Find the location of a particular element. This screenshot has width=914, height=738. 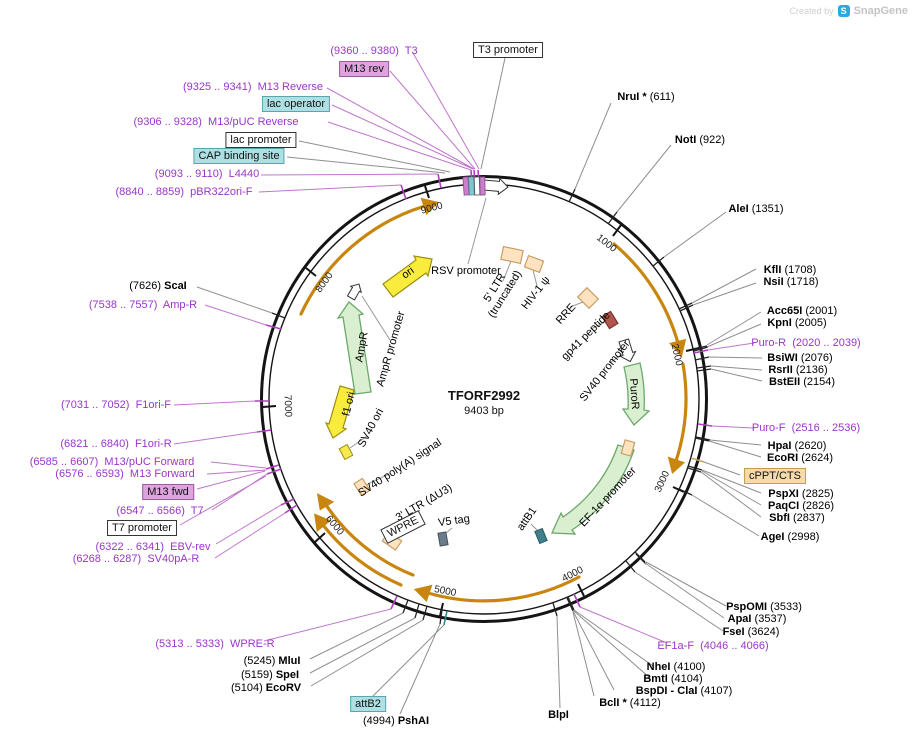

enzyme-label-nrui: NruI * (611) is located at coordinates (646, 97).